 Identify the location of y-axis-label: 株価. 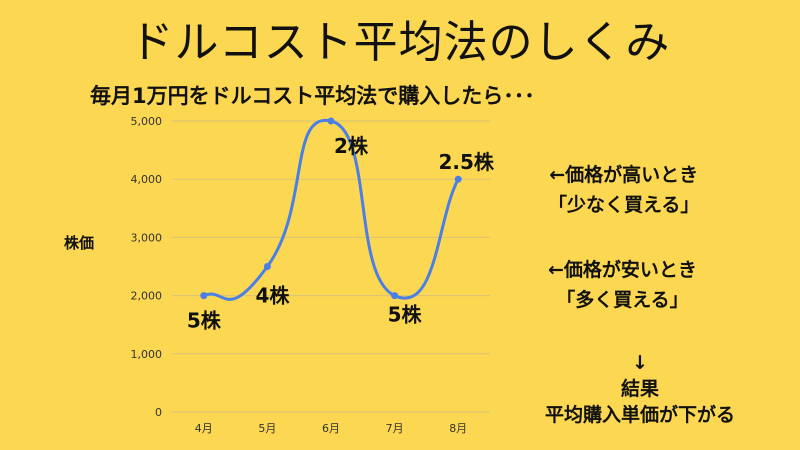
(79, 243).